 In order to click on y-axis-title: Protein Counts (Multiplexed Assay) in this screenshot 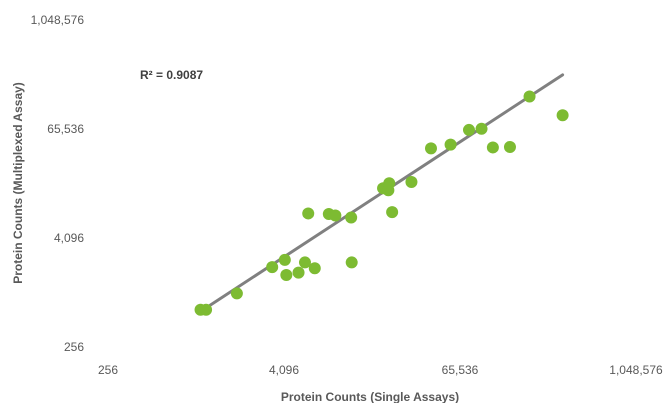, I will do `click(18, 183)`.